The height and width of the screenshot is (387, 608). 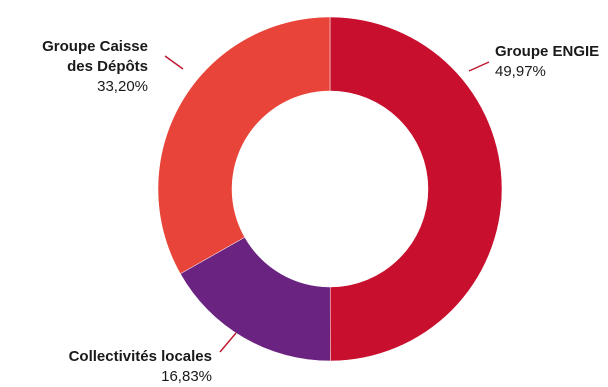 I want to click on leader-line-caisse, so click(x=174, y=62).